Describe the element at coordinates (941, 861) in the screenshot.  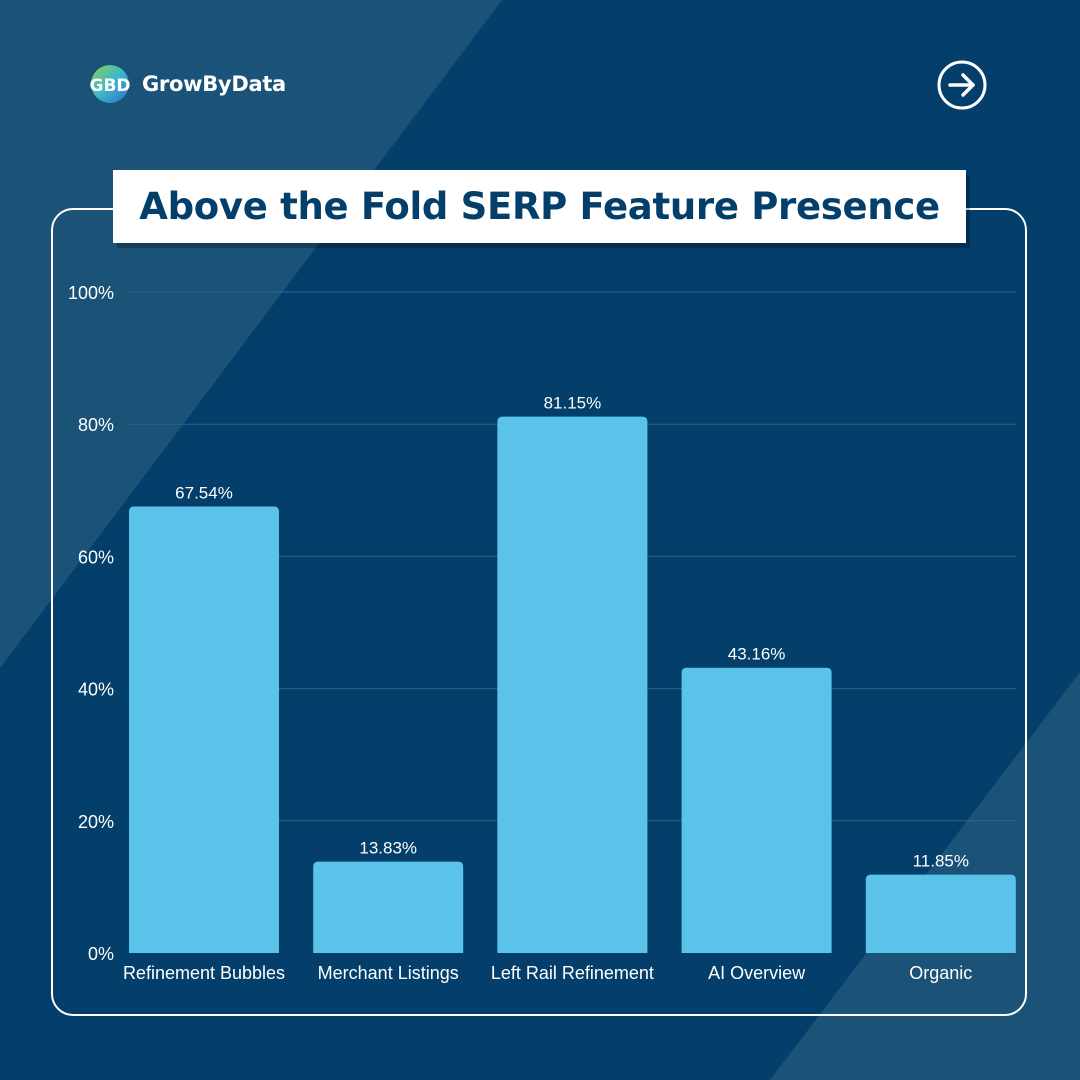
I see `data-label: 11.85%` at that location.